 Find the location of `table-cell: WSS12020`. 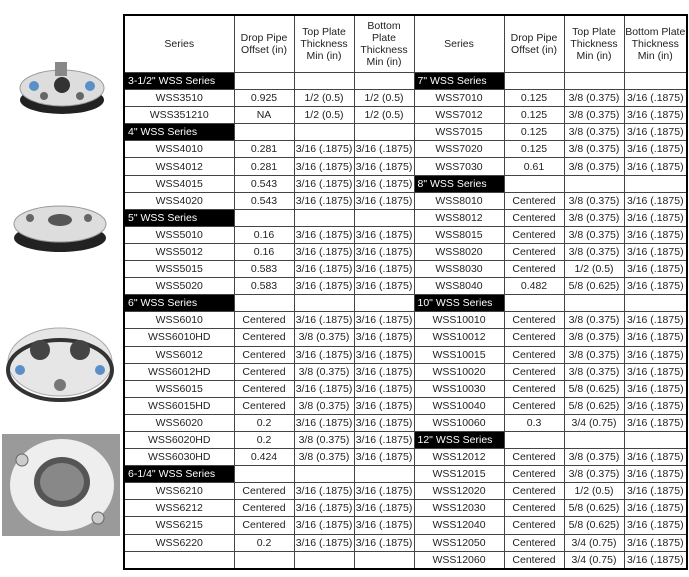

table-cell: WSS12020 is located at coordinates (459, 491).